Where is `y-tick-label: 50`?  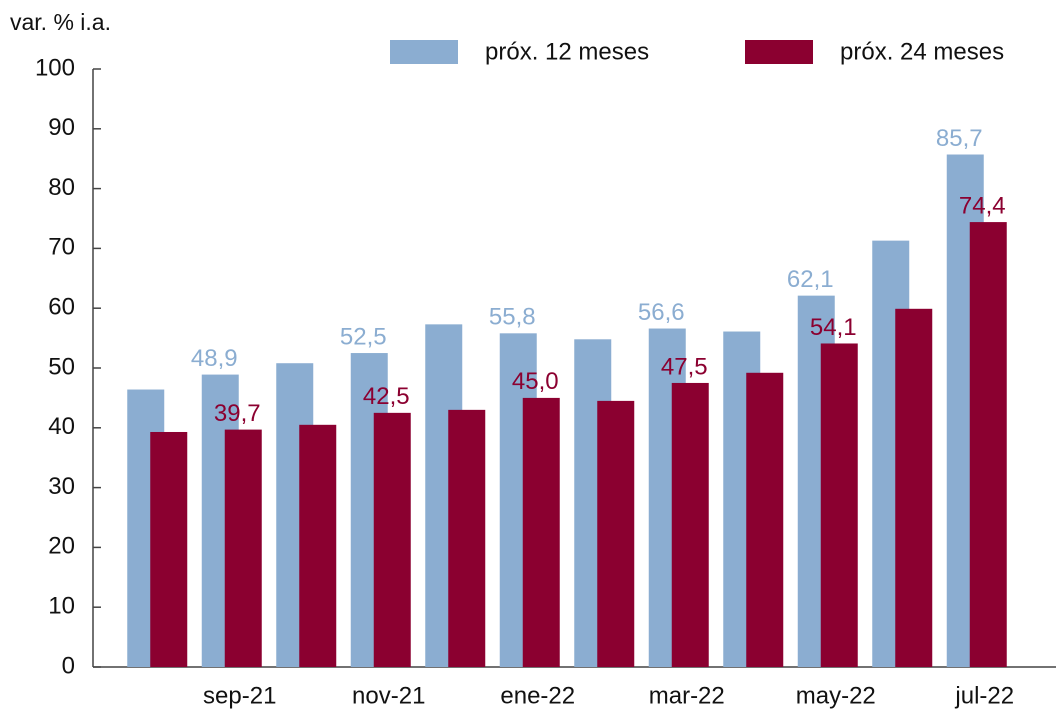 y-tick-label: 50 is located at coordinates (61, 366).